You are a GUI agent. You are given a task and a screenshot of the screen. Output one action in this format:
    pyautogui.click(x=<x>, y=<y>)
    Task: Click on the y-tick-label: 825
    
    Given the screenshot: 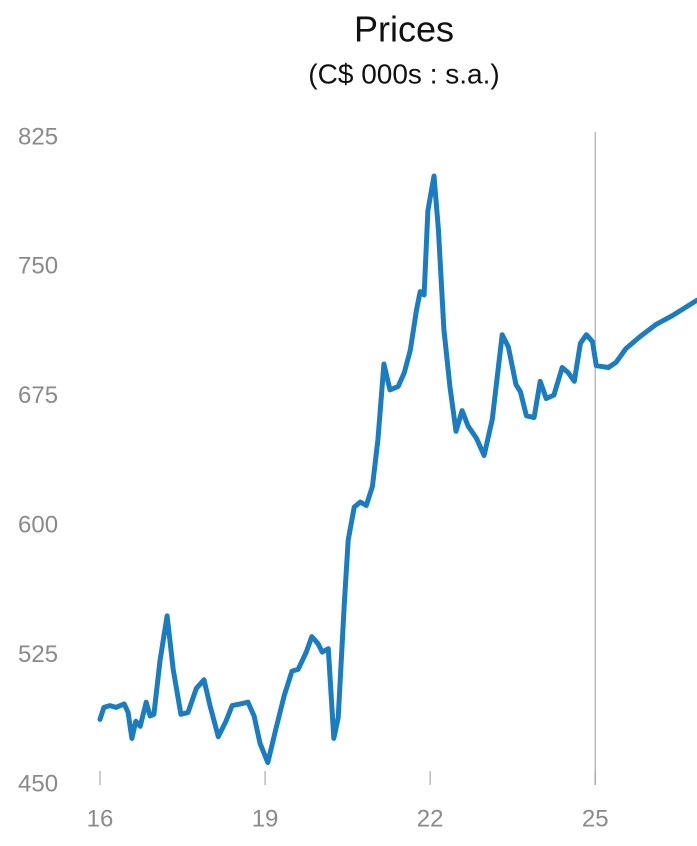 What is the action you would take?
    pyautogui.click(x=38, y=136)
    